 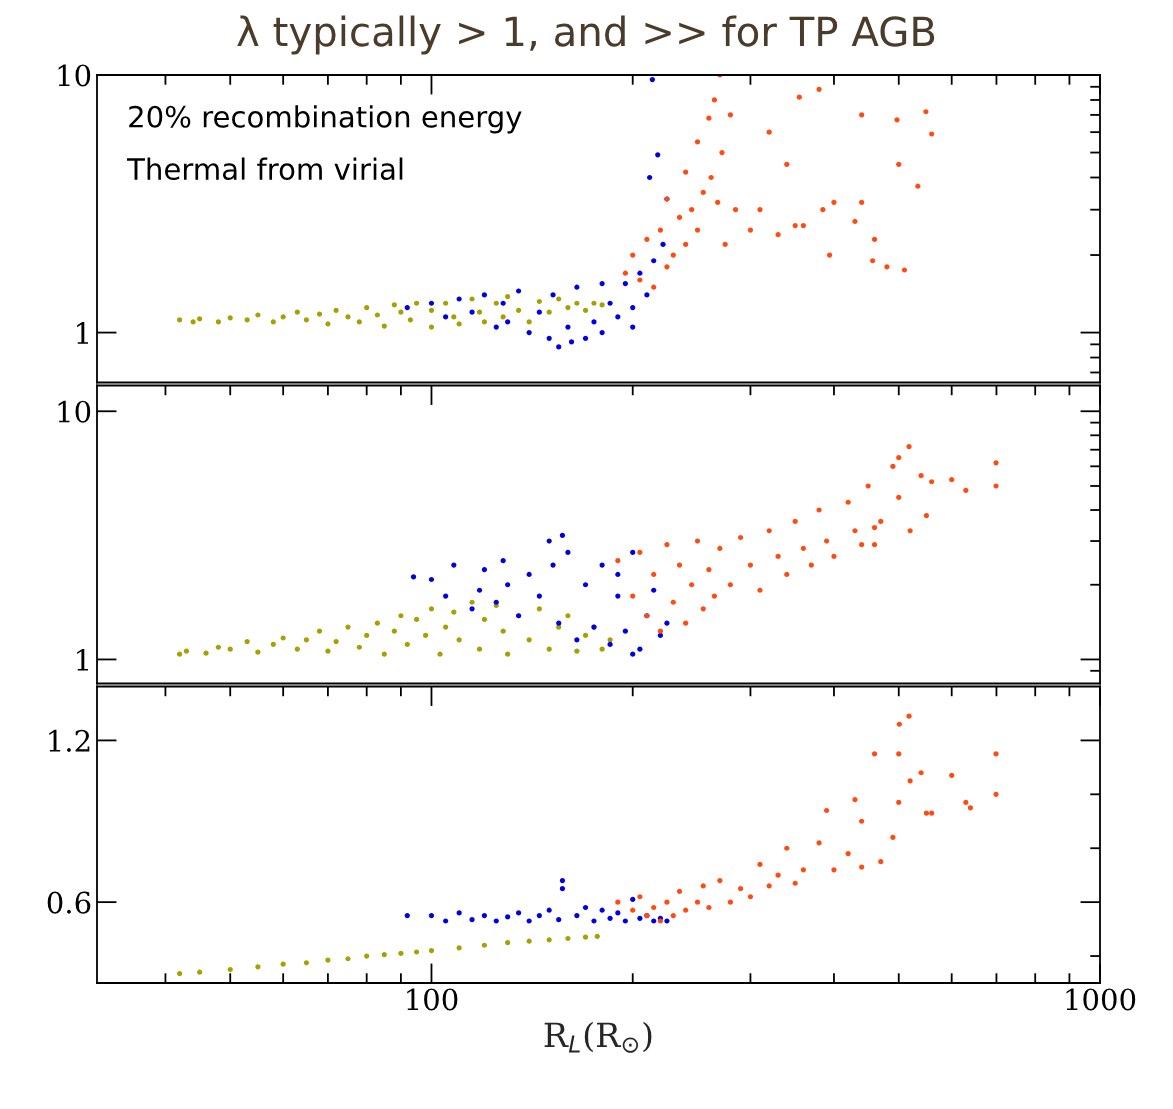 What do you see at coordinates (1101, 999) in the screenshot?
I see `x-tick-label: 1000` at bounding box center [1101, 999].